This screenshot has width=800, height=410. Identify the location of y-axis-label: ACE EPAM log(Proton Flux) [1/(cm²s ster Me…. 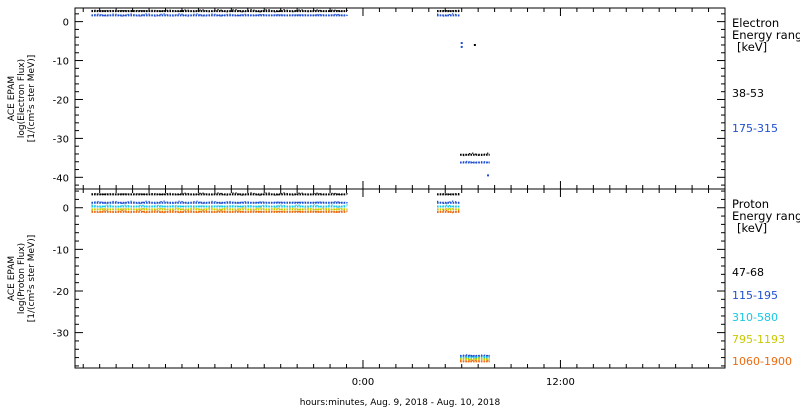
(22, 278).